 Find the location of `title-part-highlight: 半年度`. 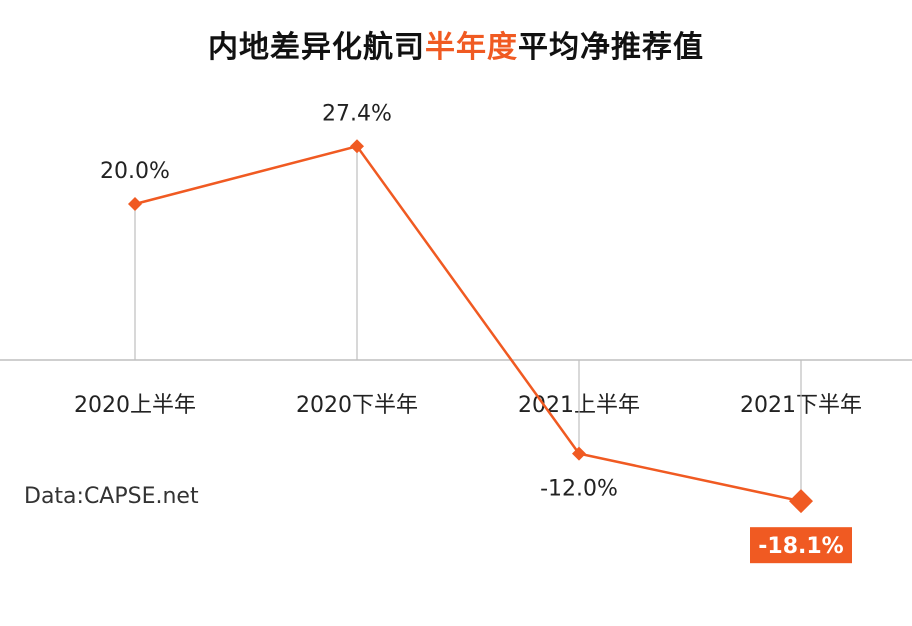

title-part-highlight: 半年度 is located at coordinates (471, 47).